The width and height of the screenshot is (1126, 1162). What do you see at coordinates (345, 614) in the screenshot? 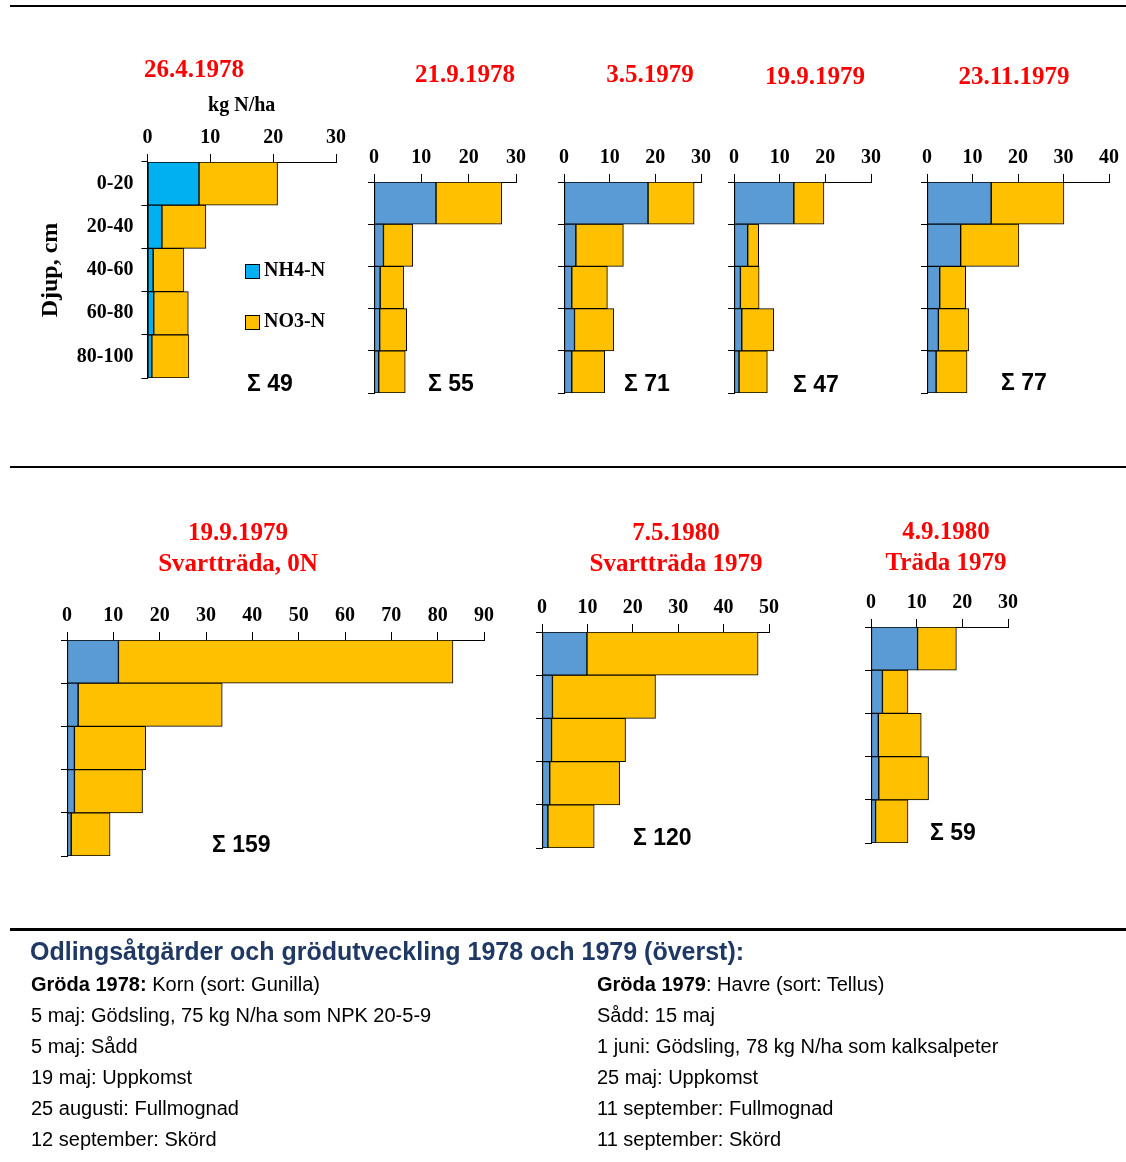
I see `x-tick-label: 60` at bounding box center [345, 614].